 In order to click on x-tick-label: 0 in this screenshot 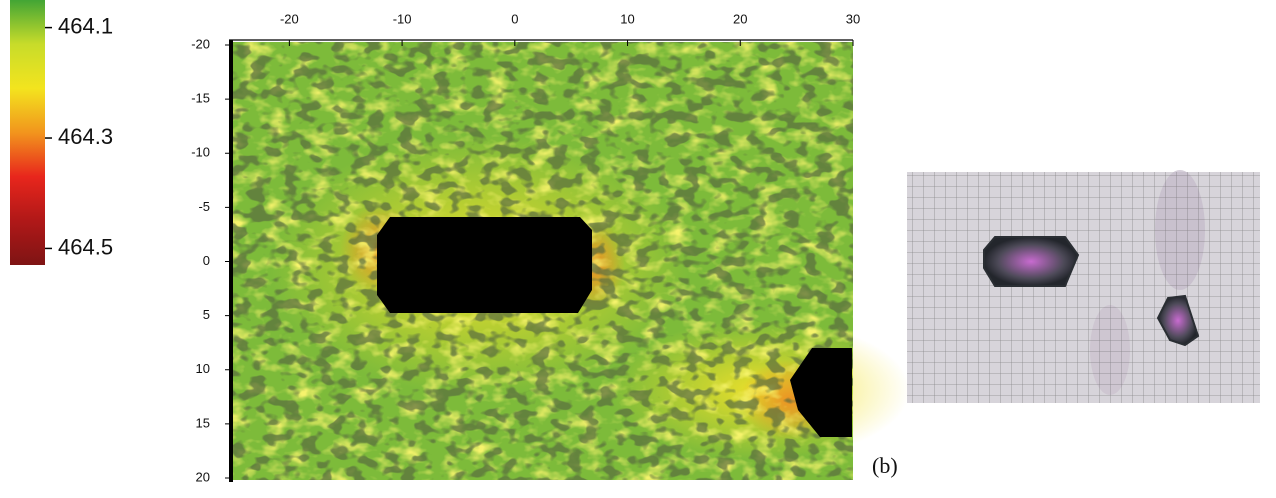, I will do `click(514, 18)`.